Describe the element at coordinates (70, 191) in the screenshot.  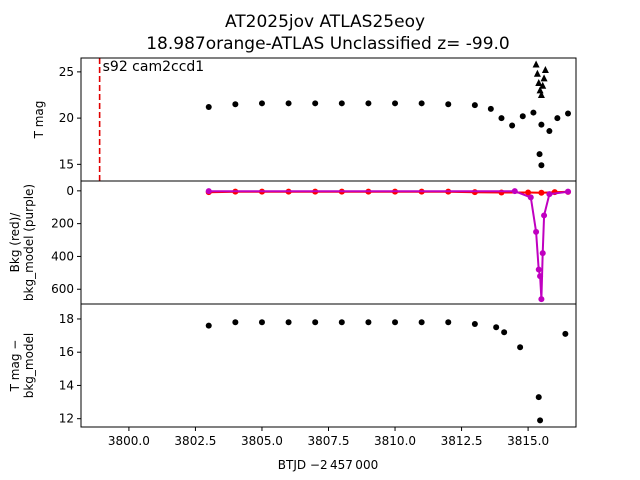
I see `y-tick-label-1-0: 0` at that location.